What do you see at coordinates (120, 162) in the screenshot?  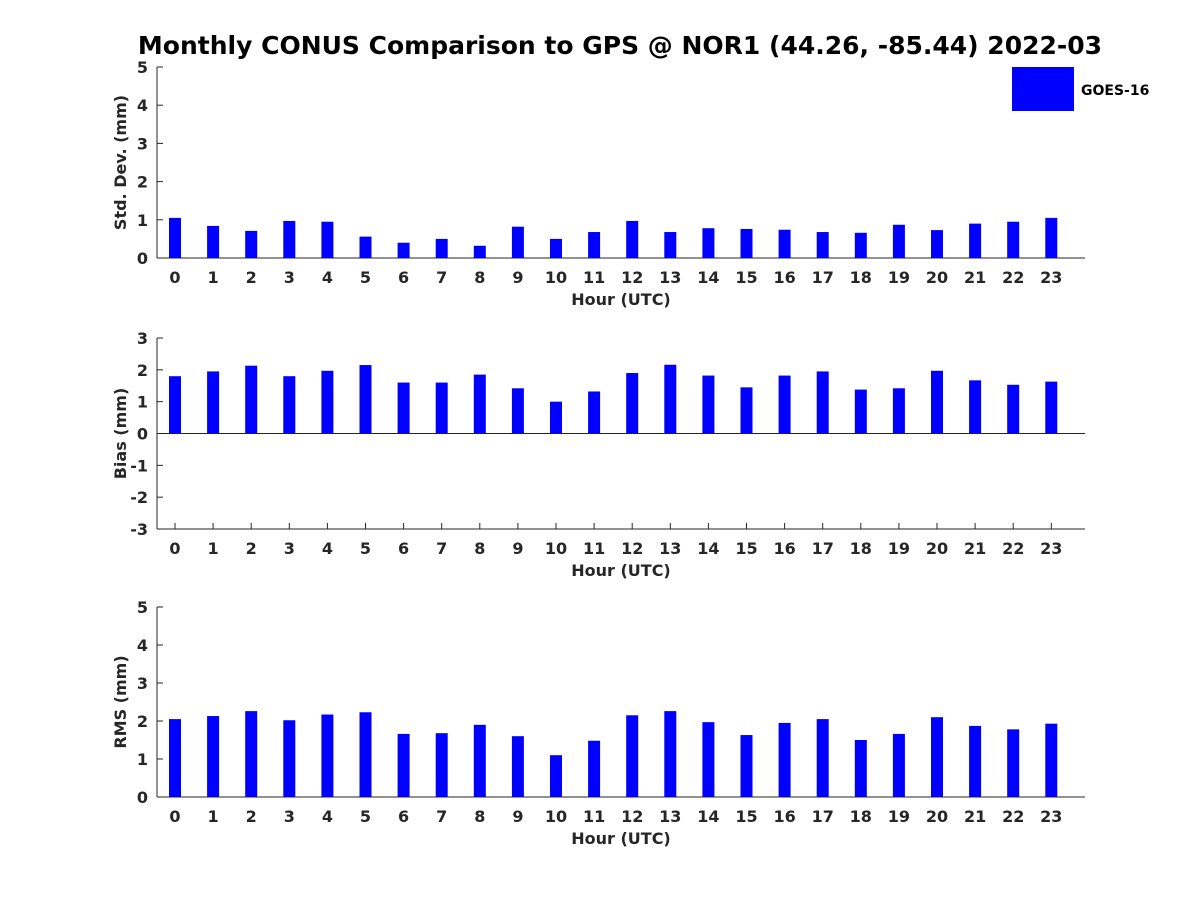 I see `y-axis-label: Std. Dev. (mm)` at bounding box center [120, 162].